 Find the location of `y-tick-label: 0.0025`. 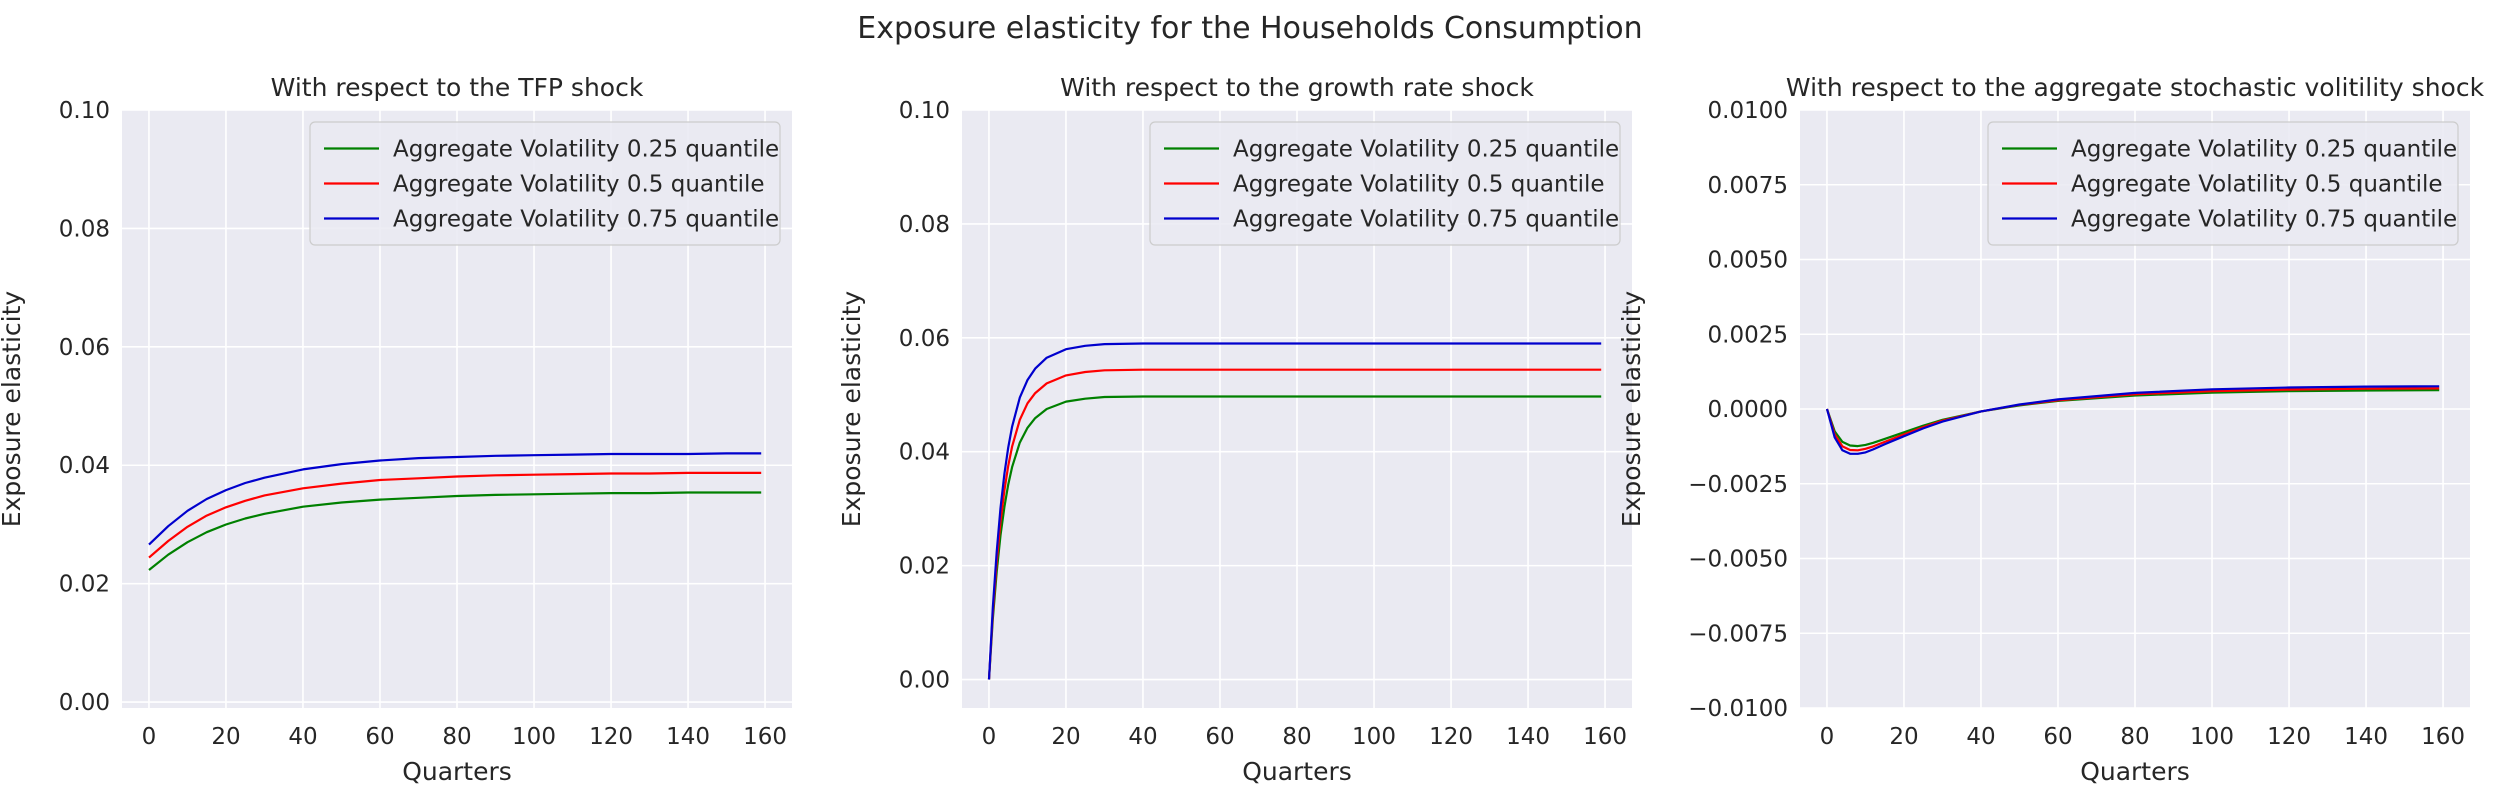

y-tick-label: 0.0025 is located at coordinates (1748, 335).